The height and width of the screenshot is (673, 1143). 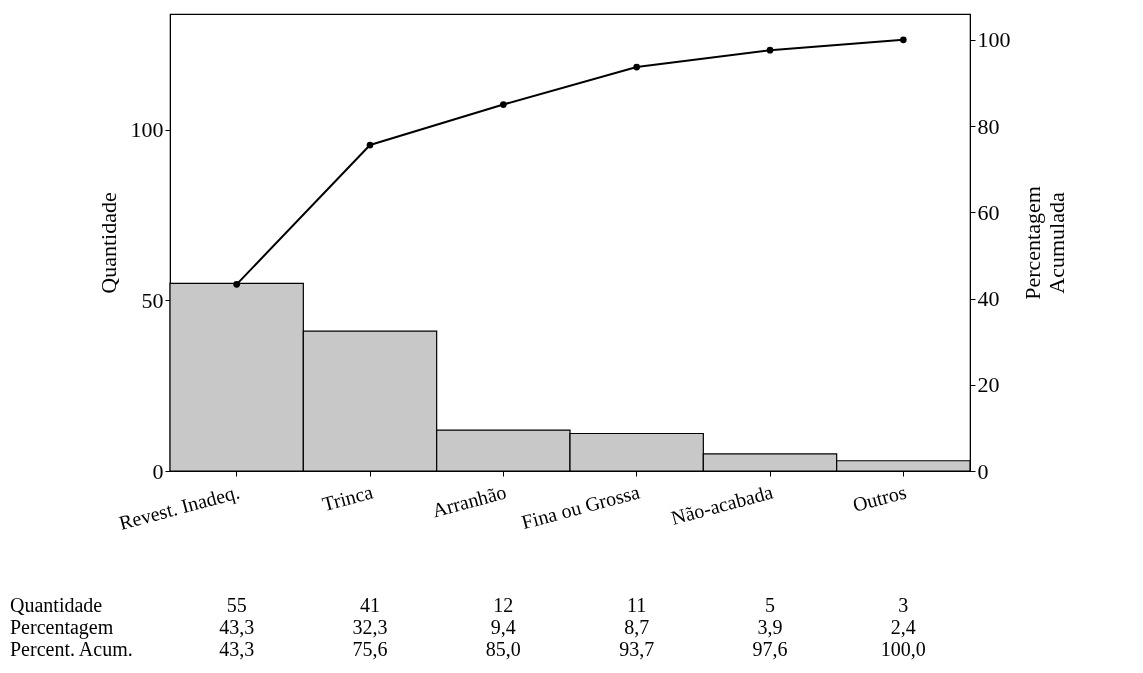 I want to click on data-label: 100,0, so click(x=903, y=649).